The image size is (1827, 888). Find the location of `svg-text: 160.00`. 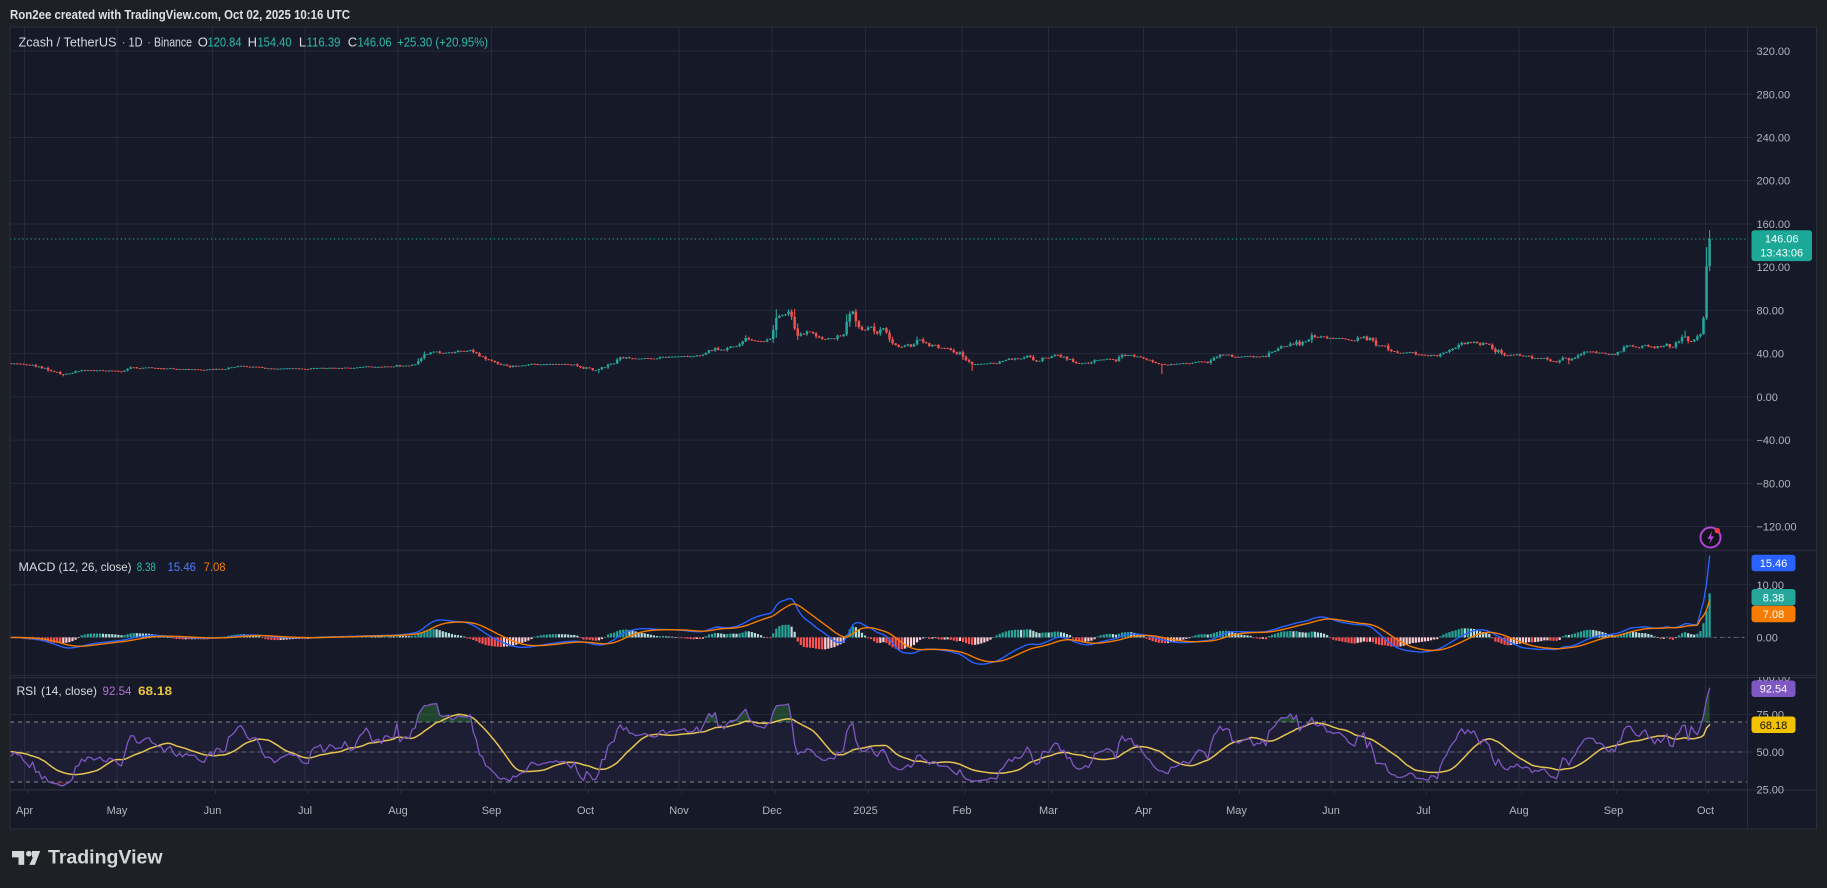

svg-text: 160.00 is located at coordinates (1774, 225).